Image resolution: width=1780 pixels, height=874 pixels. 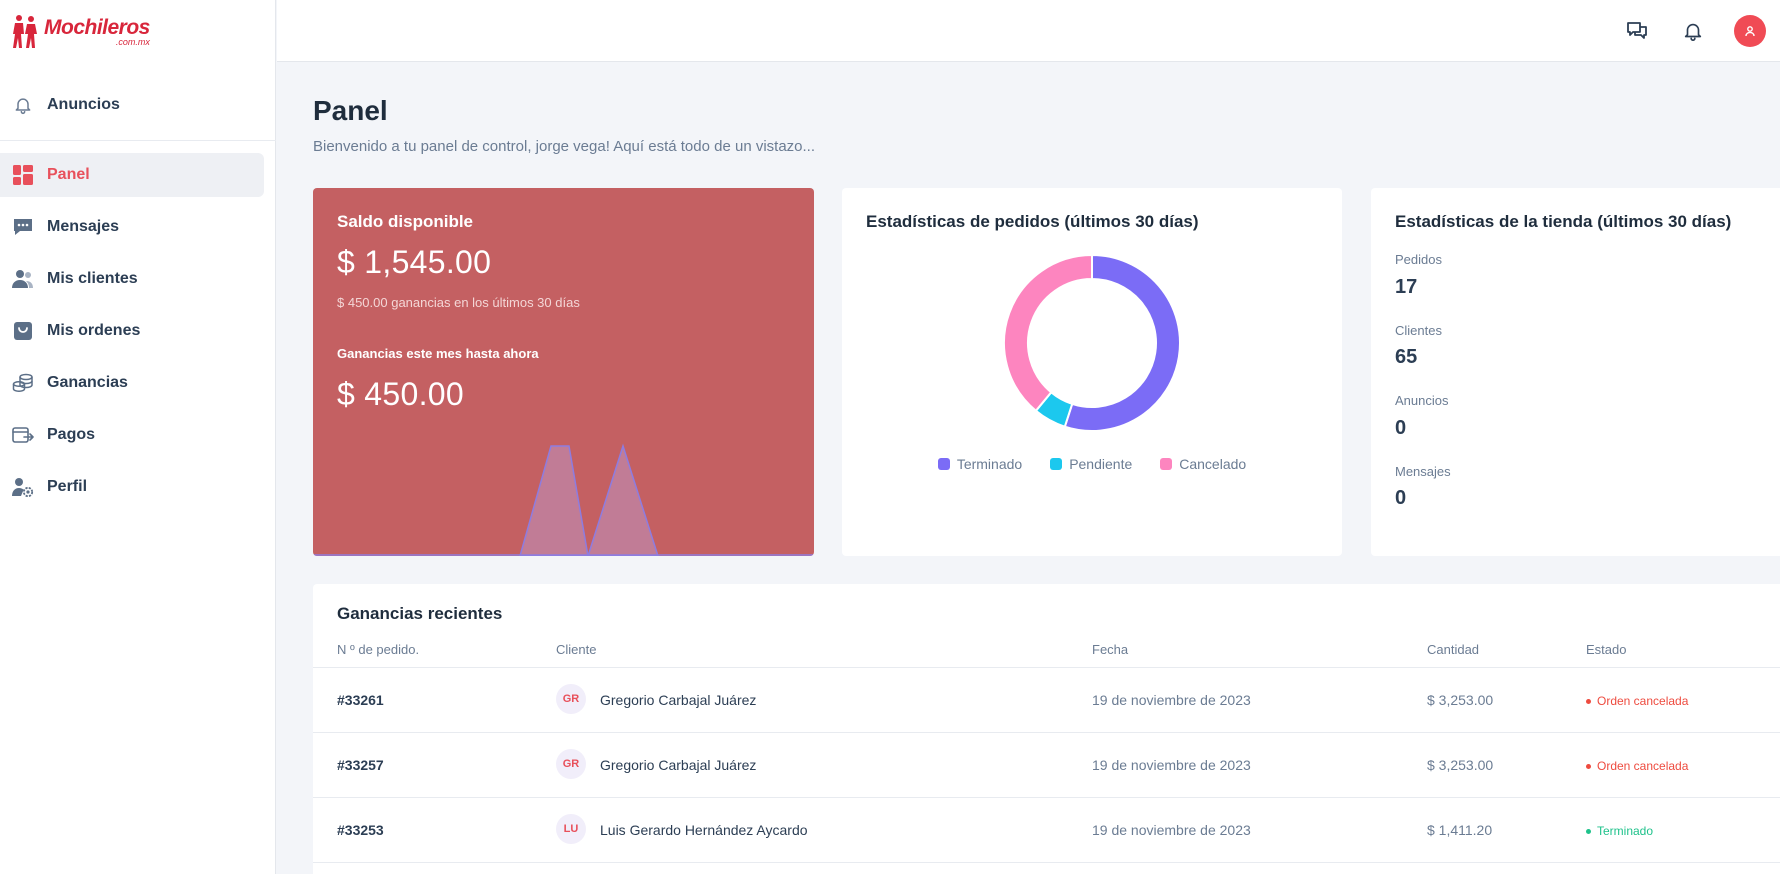 What do you see at coordinates (23, 279) in the screenshot?
I see `users-icon` at bounding box center [23, 279].